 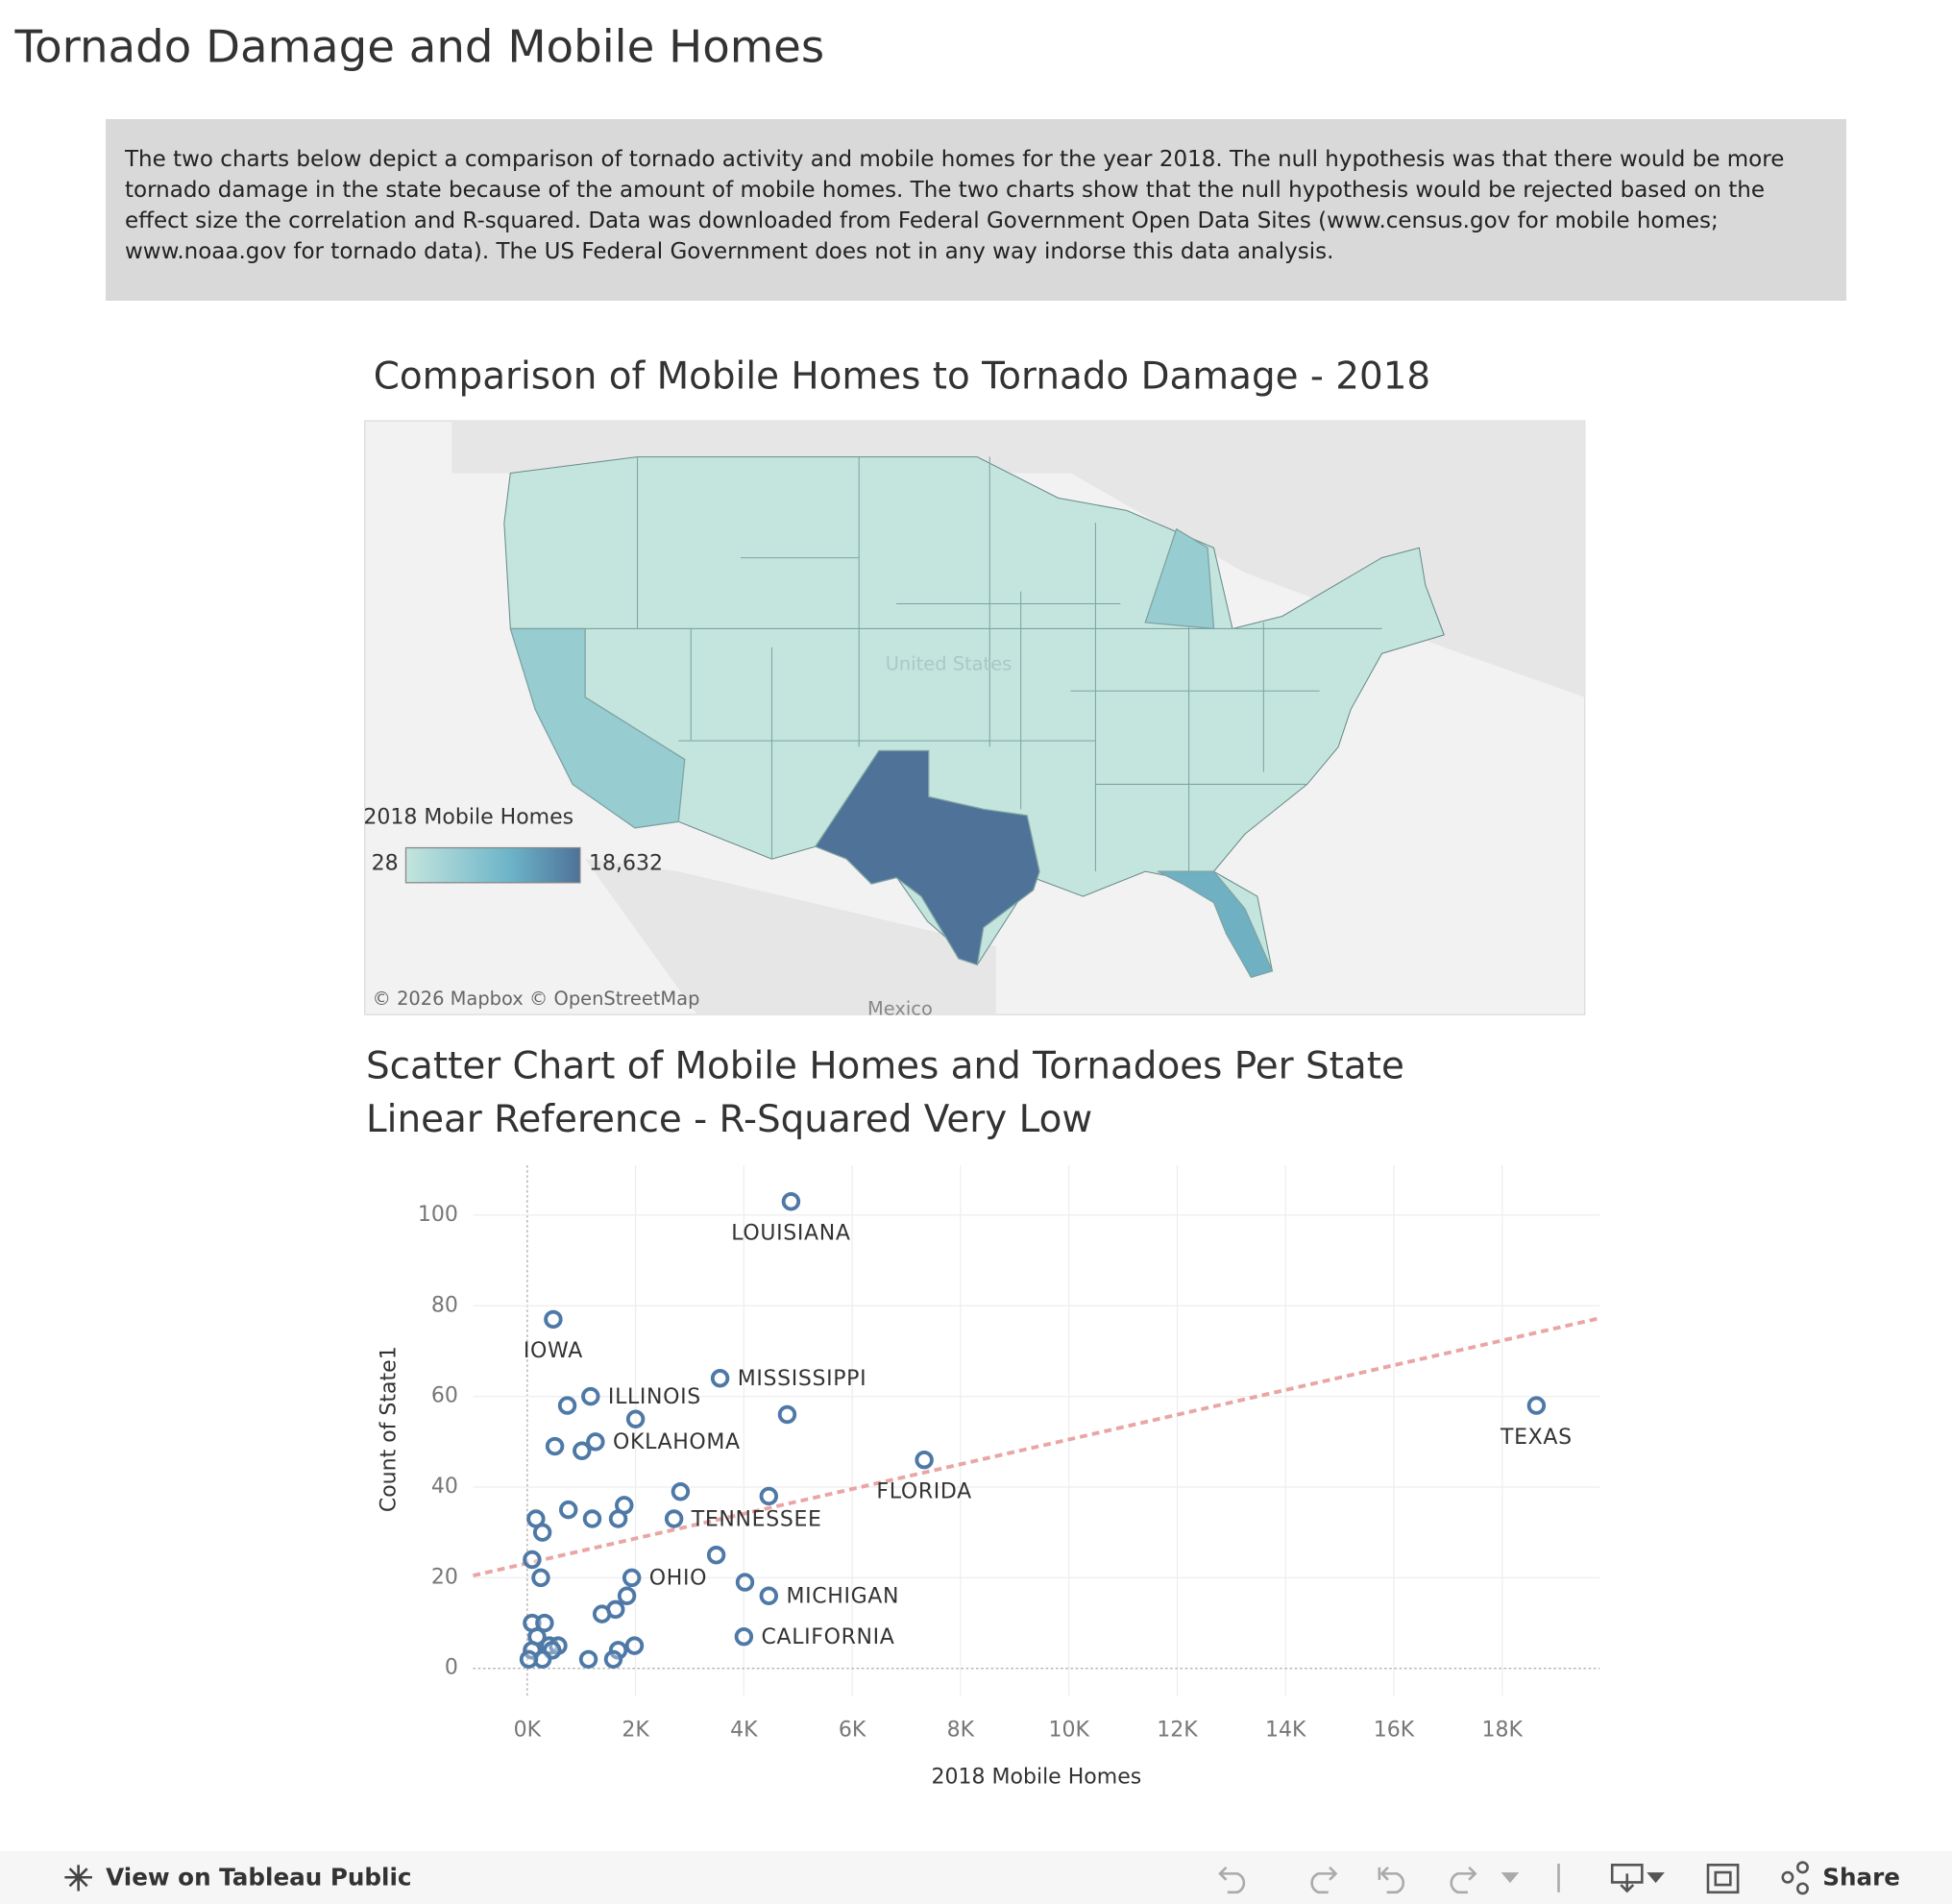 I want to click on place-label: United States, so click(x=949, y=664).